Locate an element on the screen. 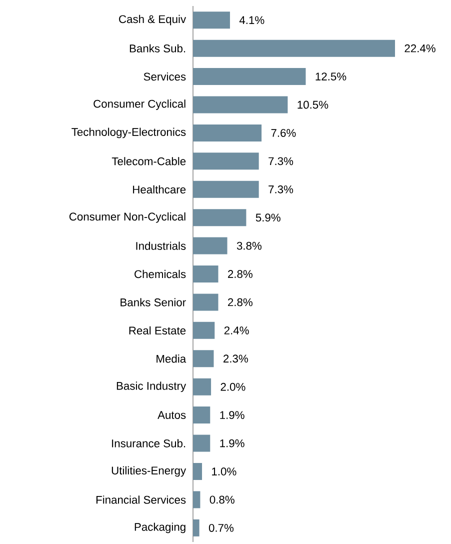 The height and width of the screenshot is (544, 451). y-tick-label: Media is located at coordinates (171, 358).